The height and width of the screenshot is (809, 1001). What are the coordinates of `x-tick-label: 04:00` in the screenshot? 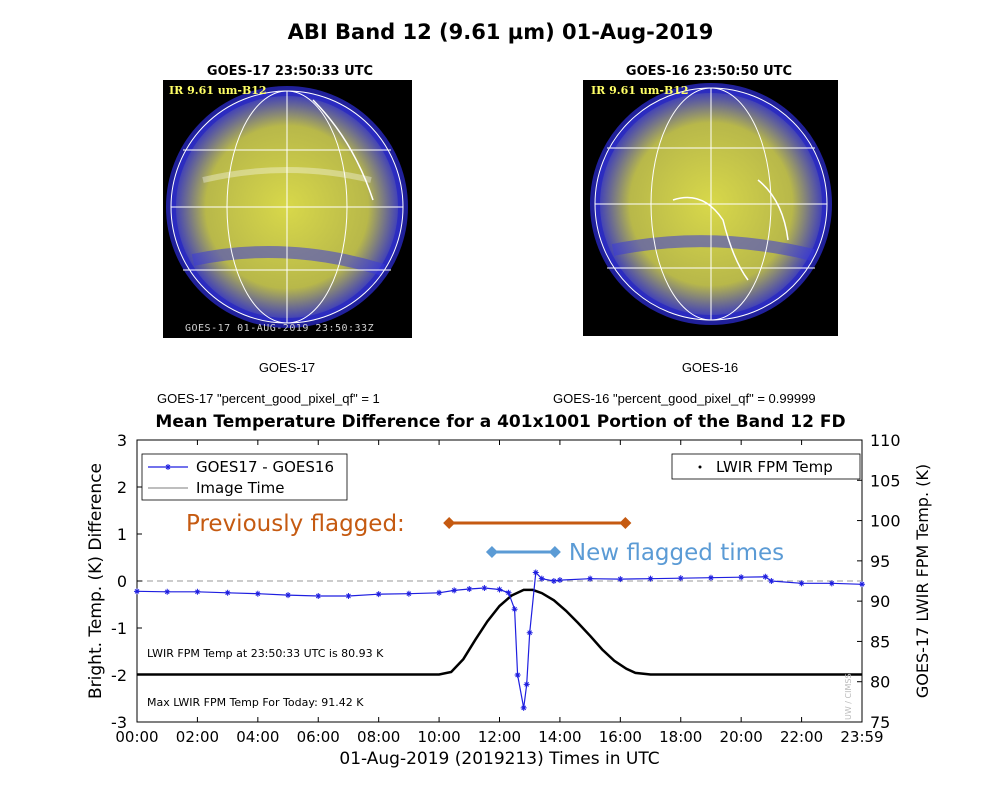 It's located at (257, 737).